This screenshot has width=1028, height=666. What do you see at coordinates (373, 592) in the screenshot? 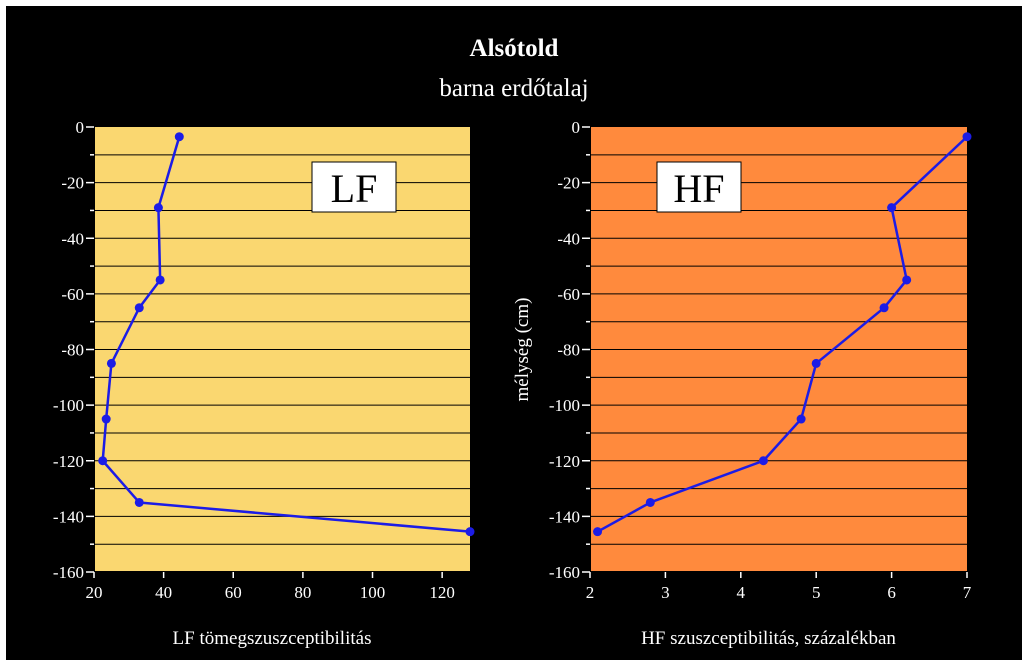
I see `x-tick-label: 100` at bounding box center [373, 592].